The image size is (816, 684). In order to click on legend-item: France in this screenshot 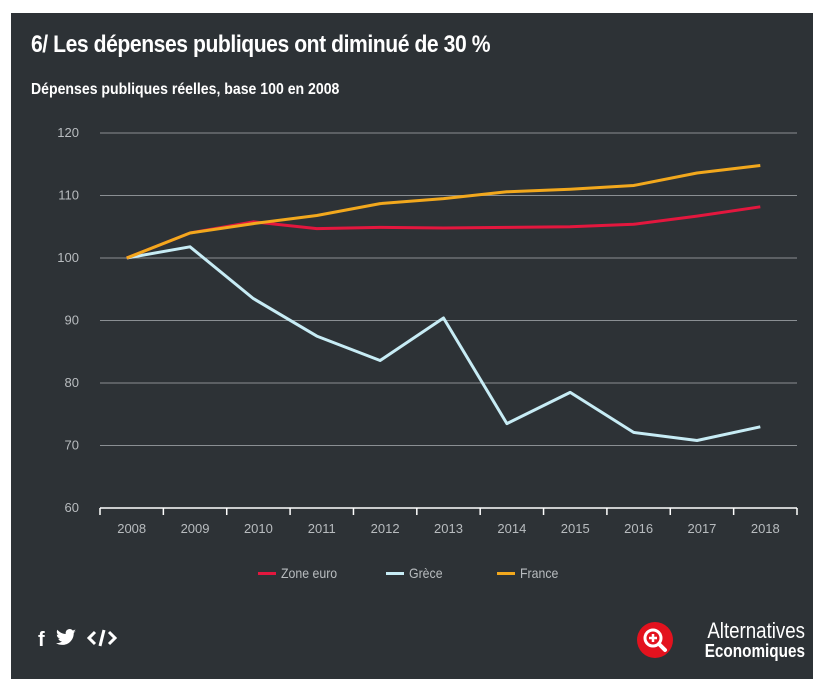, I will do `click(530, 573)`.